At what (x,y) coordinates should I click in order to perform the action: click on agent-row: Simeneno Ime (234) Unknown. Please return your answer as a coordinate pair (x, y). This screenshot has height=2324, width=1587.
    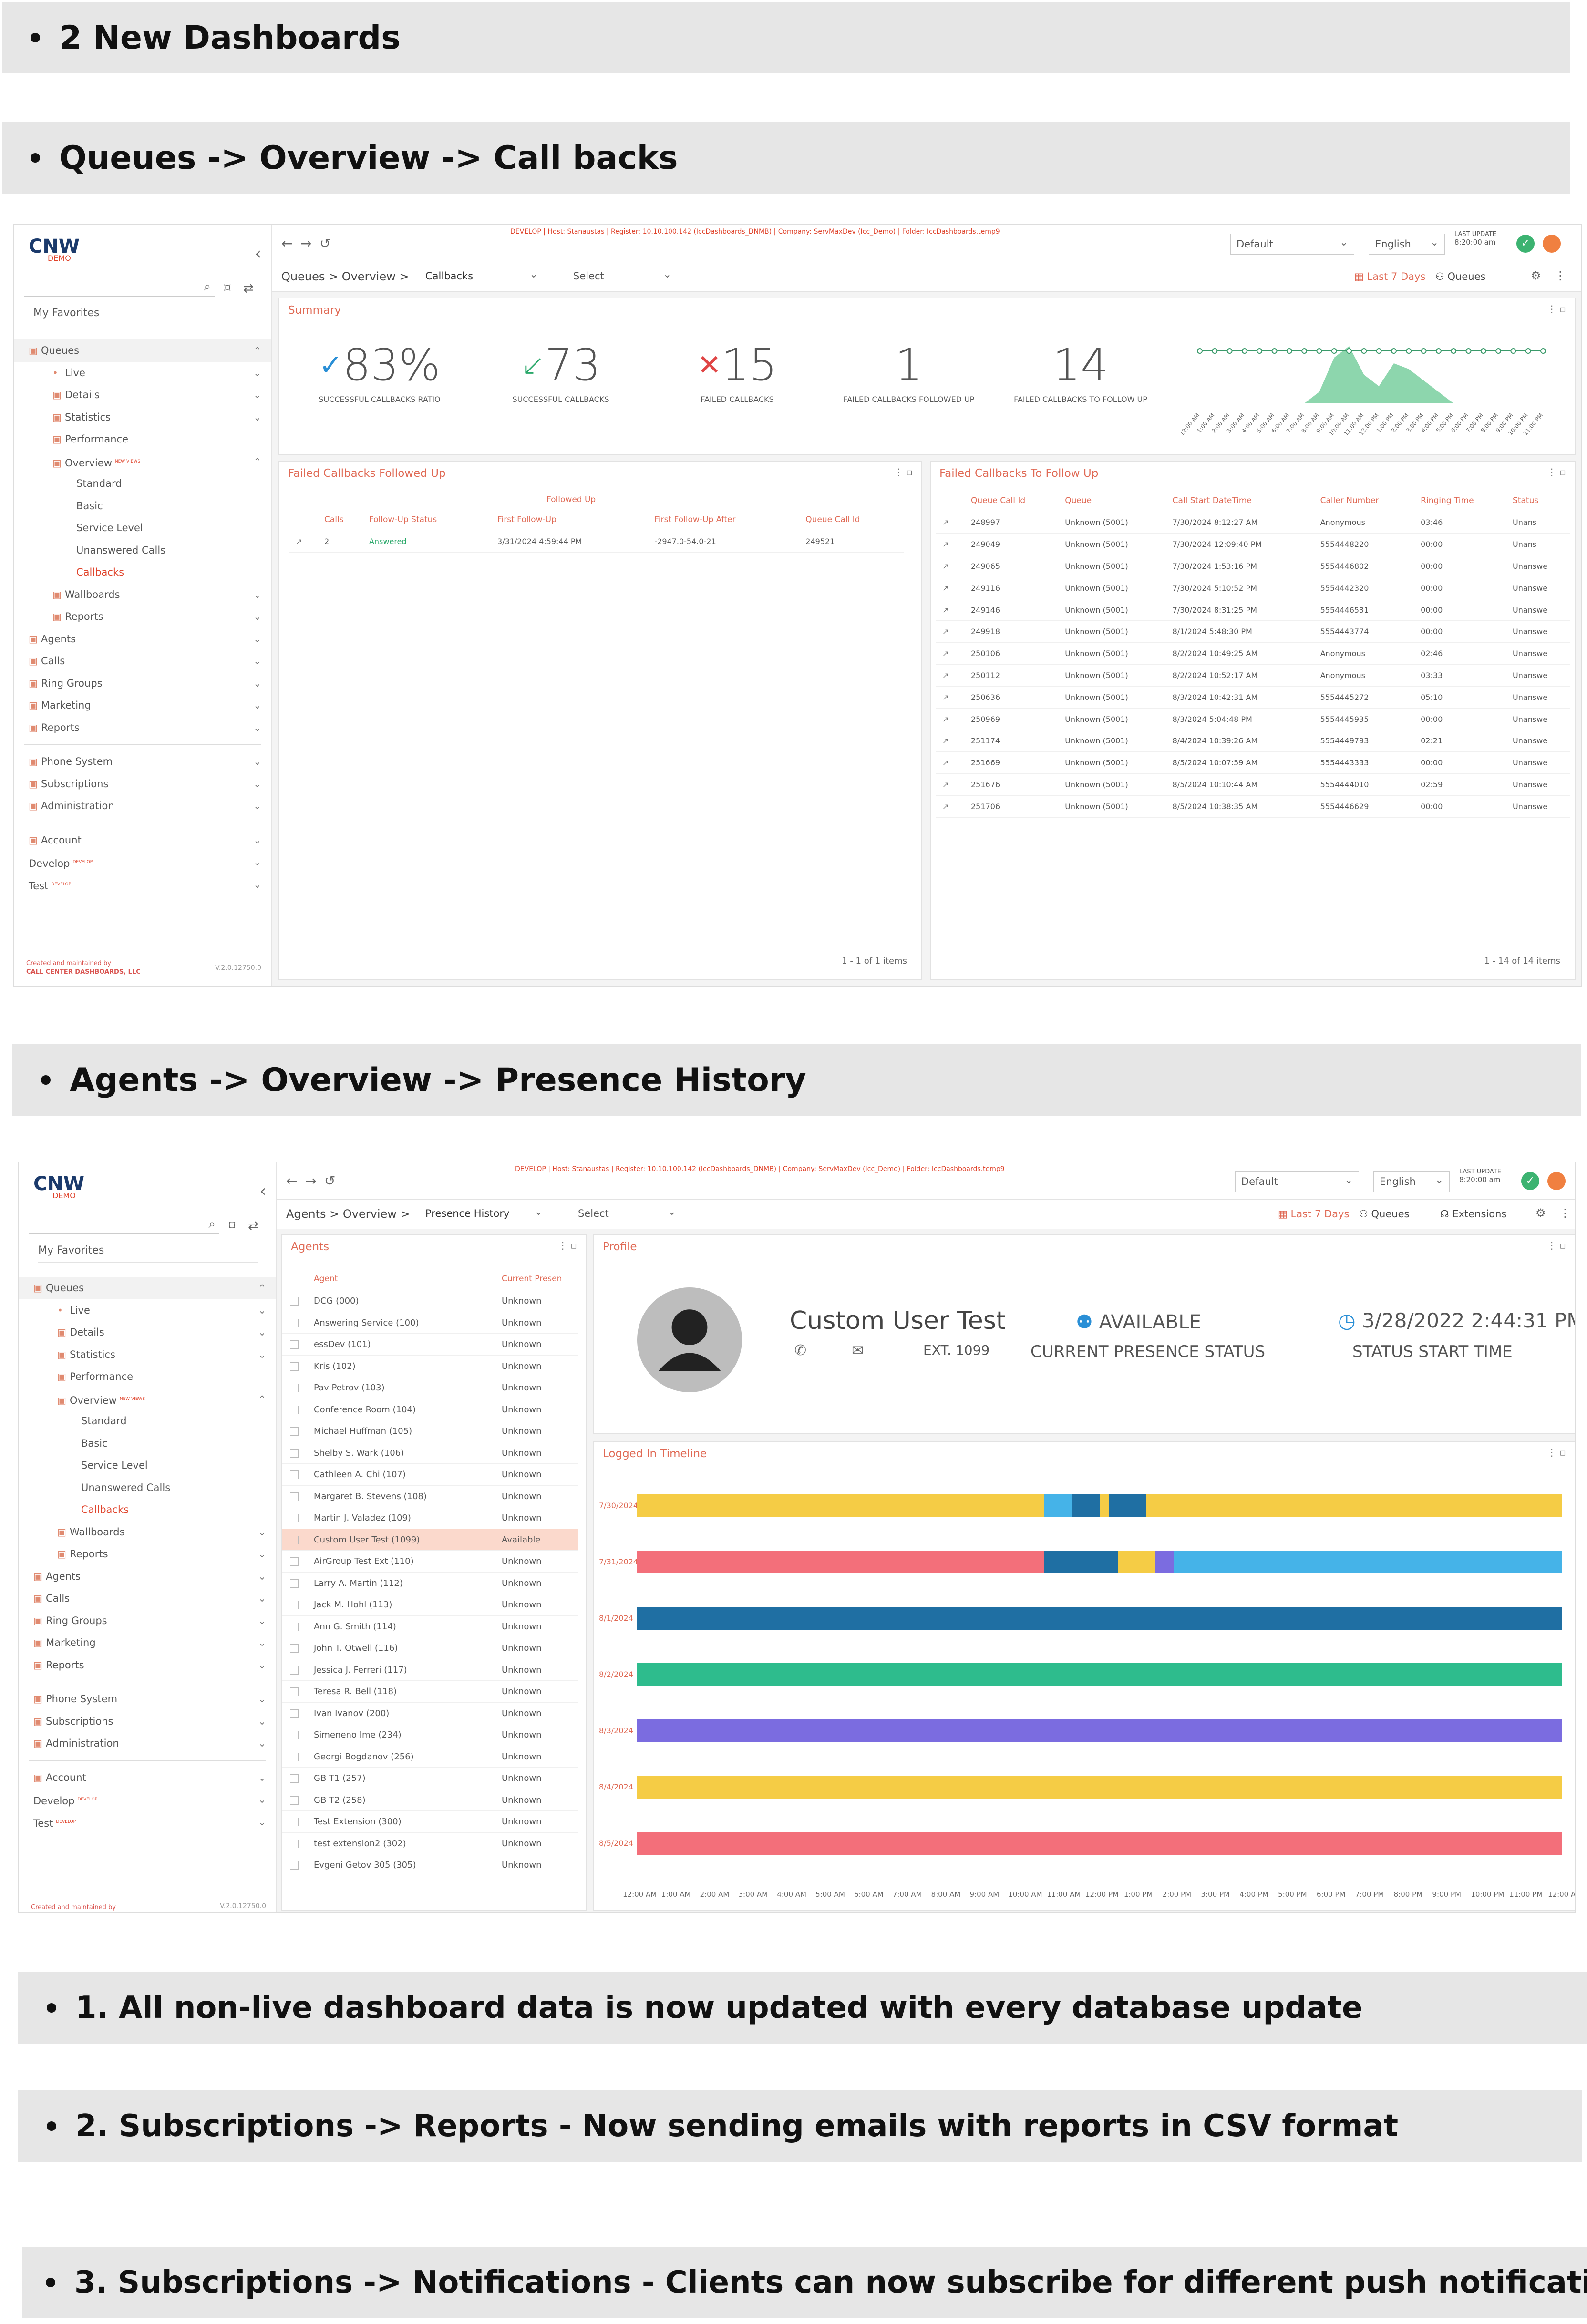
    Looking at the image, I should click on (430, 1735).